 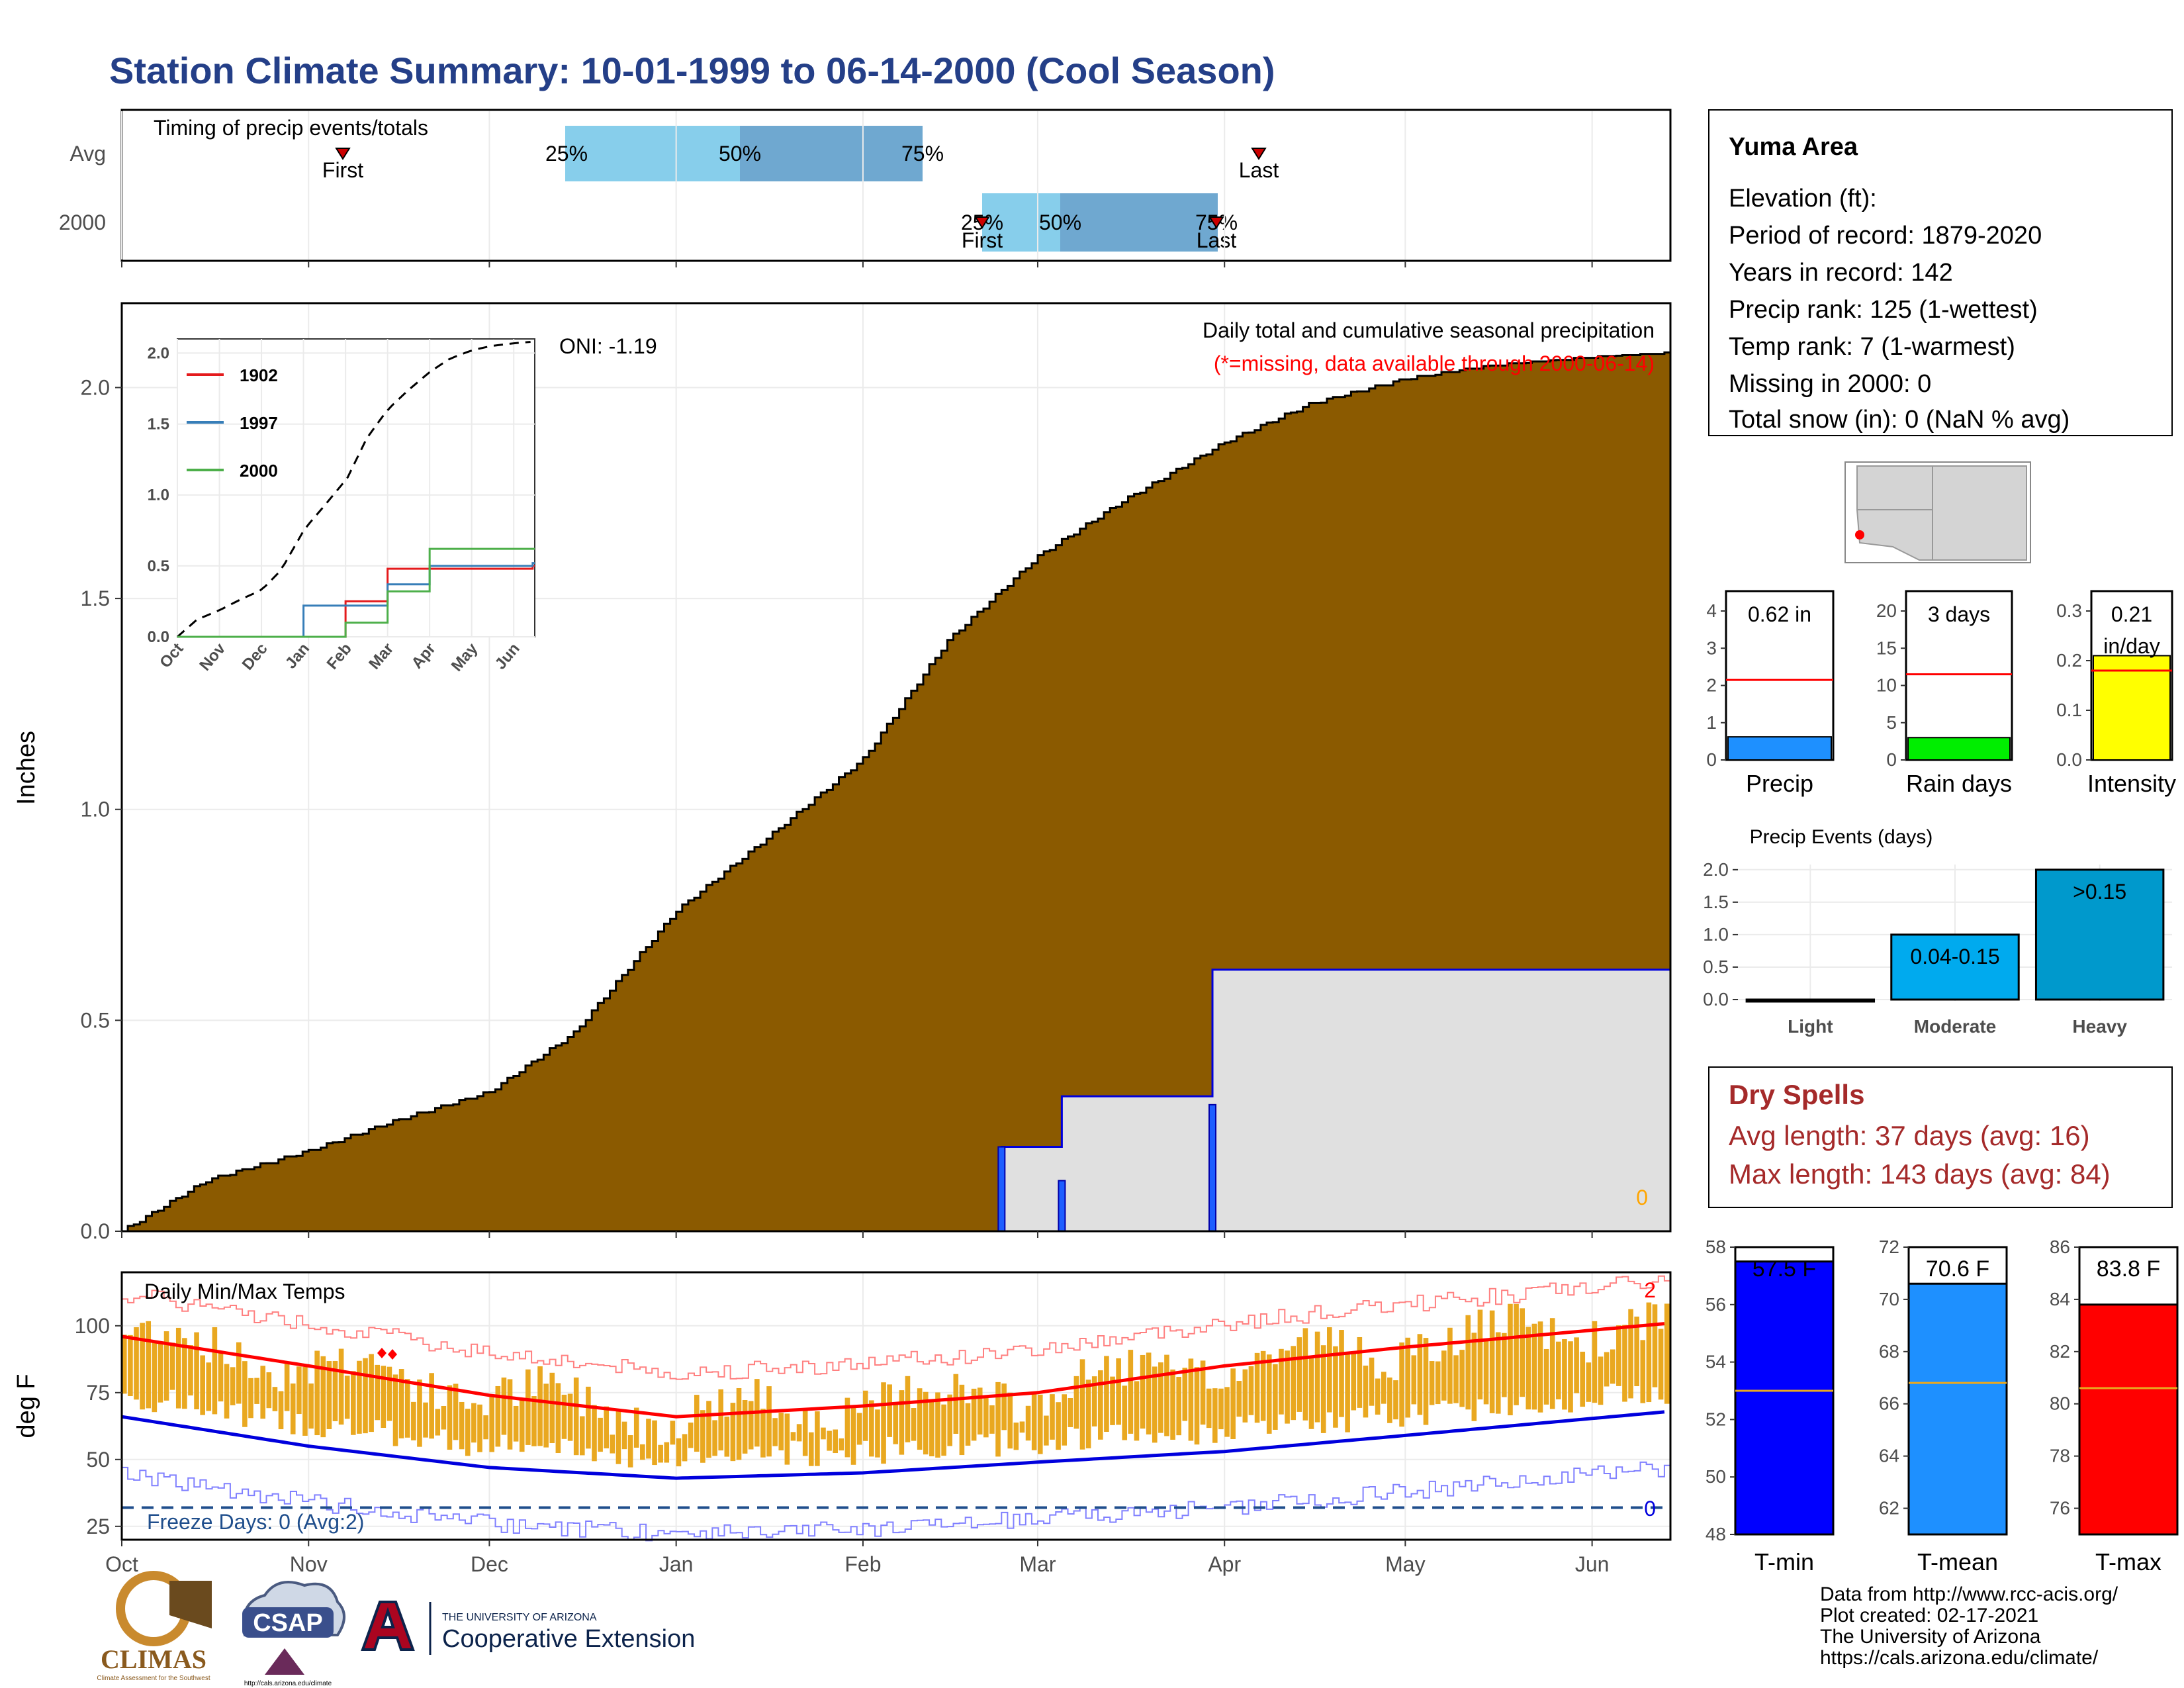 What do you see at coordinates (2128, 1419) in the screenshot?
I see `temp-tmax-bar` at bounding box center [2128, 1419].